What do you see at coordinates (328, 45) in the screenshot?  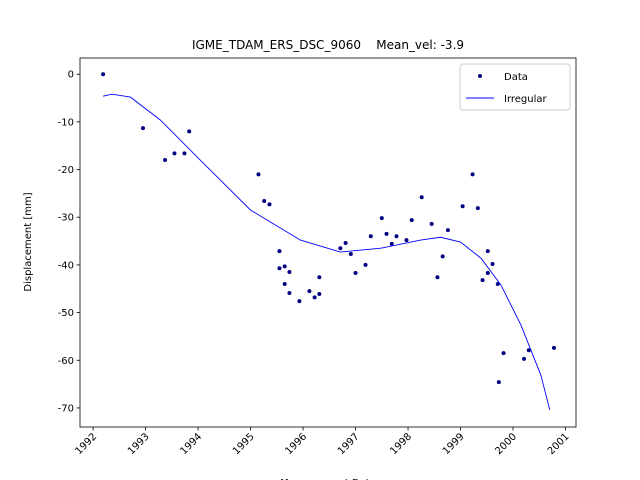 I see `chart-title: IGME_TDAM_ERS_DSC_9060 Mean_vel: -3.9` at bounding box center [328, 45].